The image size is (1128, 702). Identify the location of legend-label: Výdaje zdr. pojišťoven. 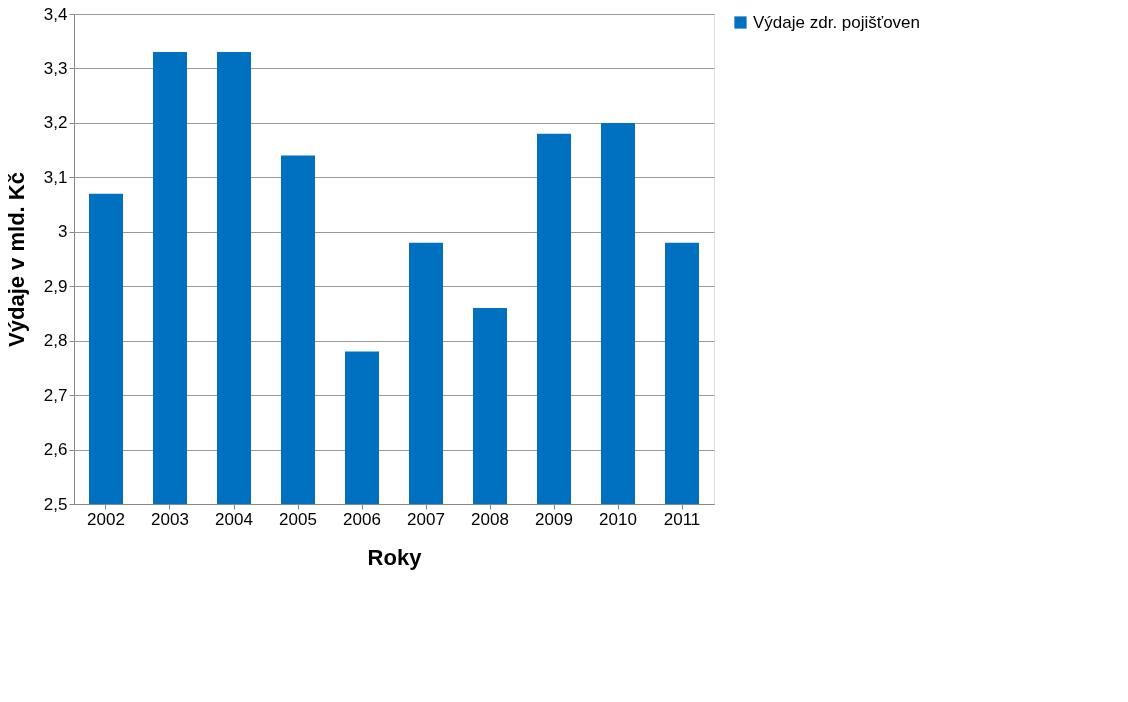
(837, 22).